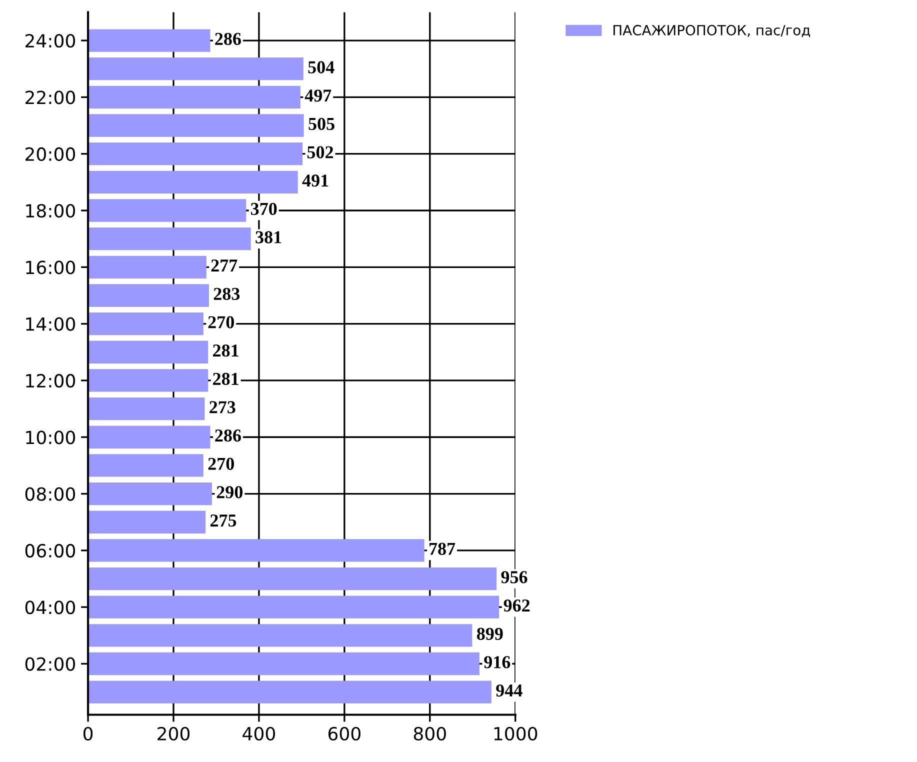 The height and width of the screenshot is (762, 917). I want to click on data-label: 497, so click(318, 96).